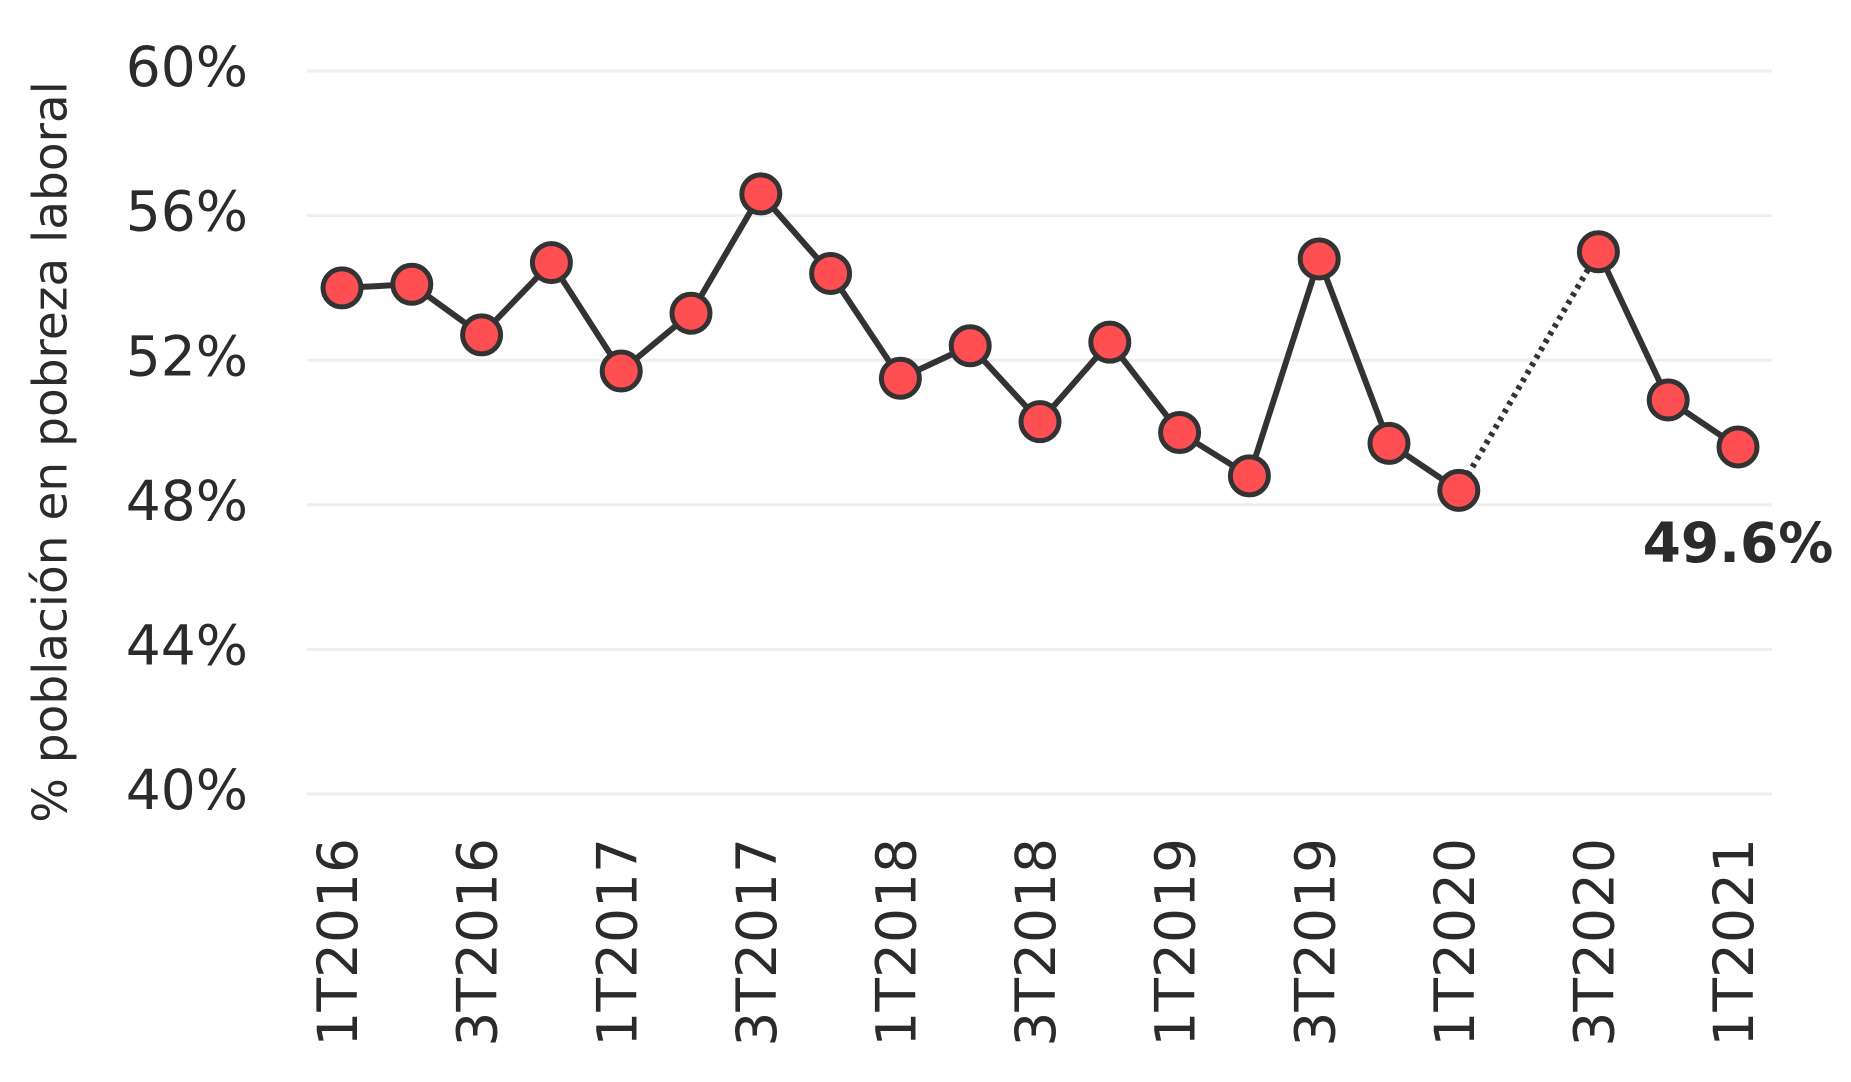  Describe the element at coordinates (897, 942) in the screenshot. I see `x-tick-label: 1T2018` at that location.